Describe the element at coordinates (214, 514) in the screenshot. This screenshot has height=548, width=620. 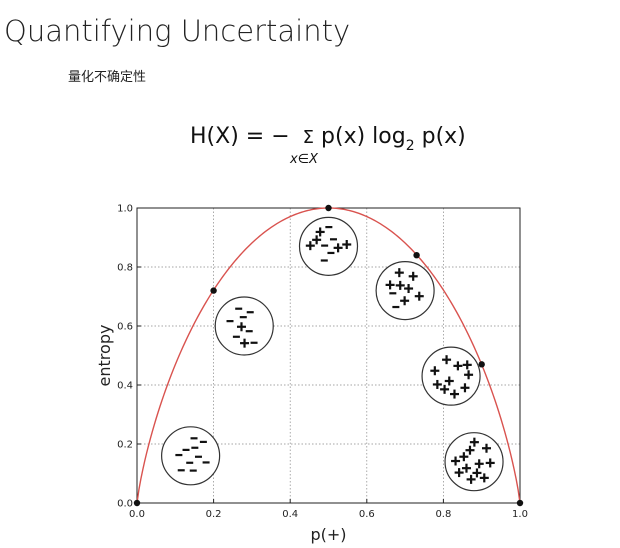
I see `x-tick-label: 0.2` at that location.